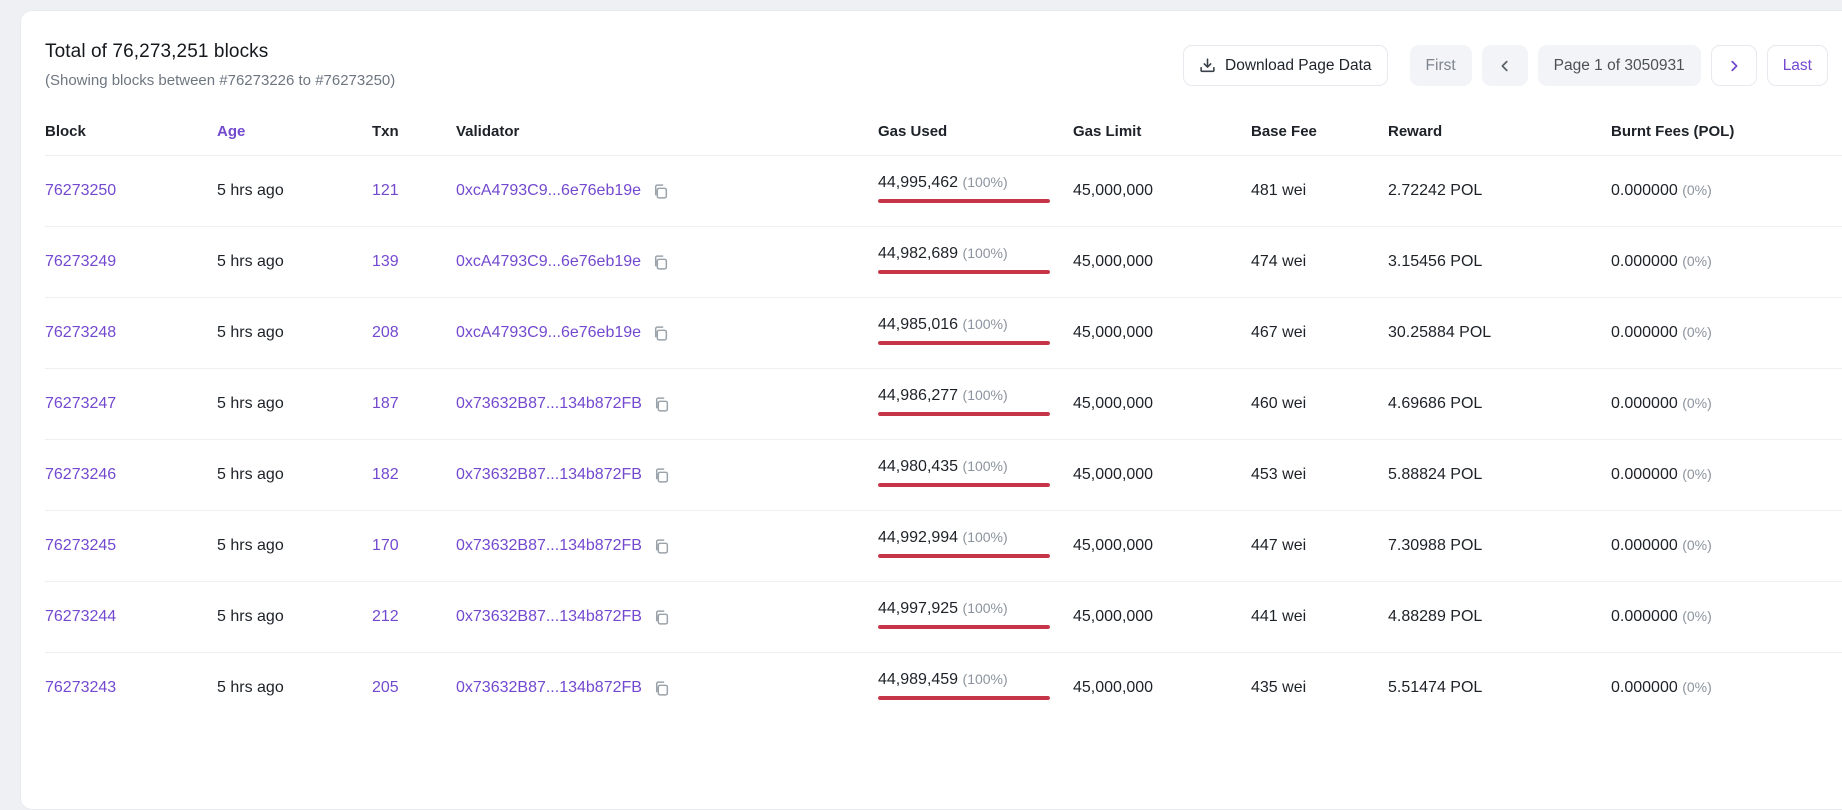 This screenshot has height=810, width=1842. What do you see at coordinates (81, 403) in the screenshot?
I see `block-number-link: 76273247` at bounding box center [81, 403].